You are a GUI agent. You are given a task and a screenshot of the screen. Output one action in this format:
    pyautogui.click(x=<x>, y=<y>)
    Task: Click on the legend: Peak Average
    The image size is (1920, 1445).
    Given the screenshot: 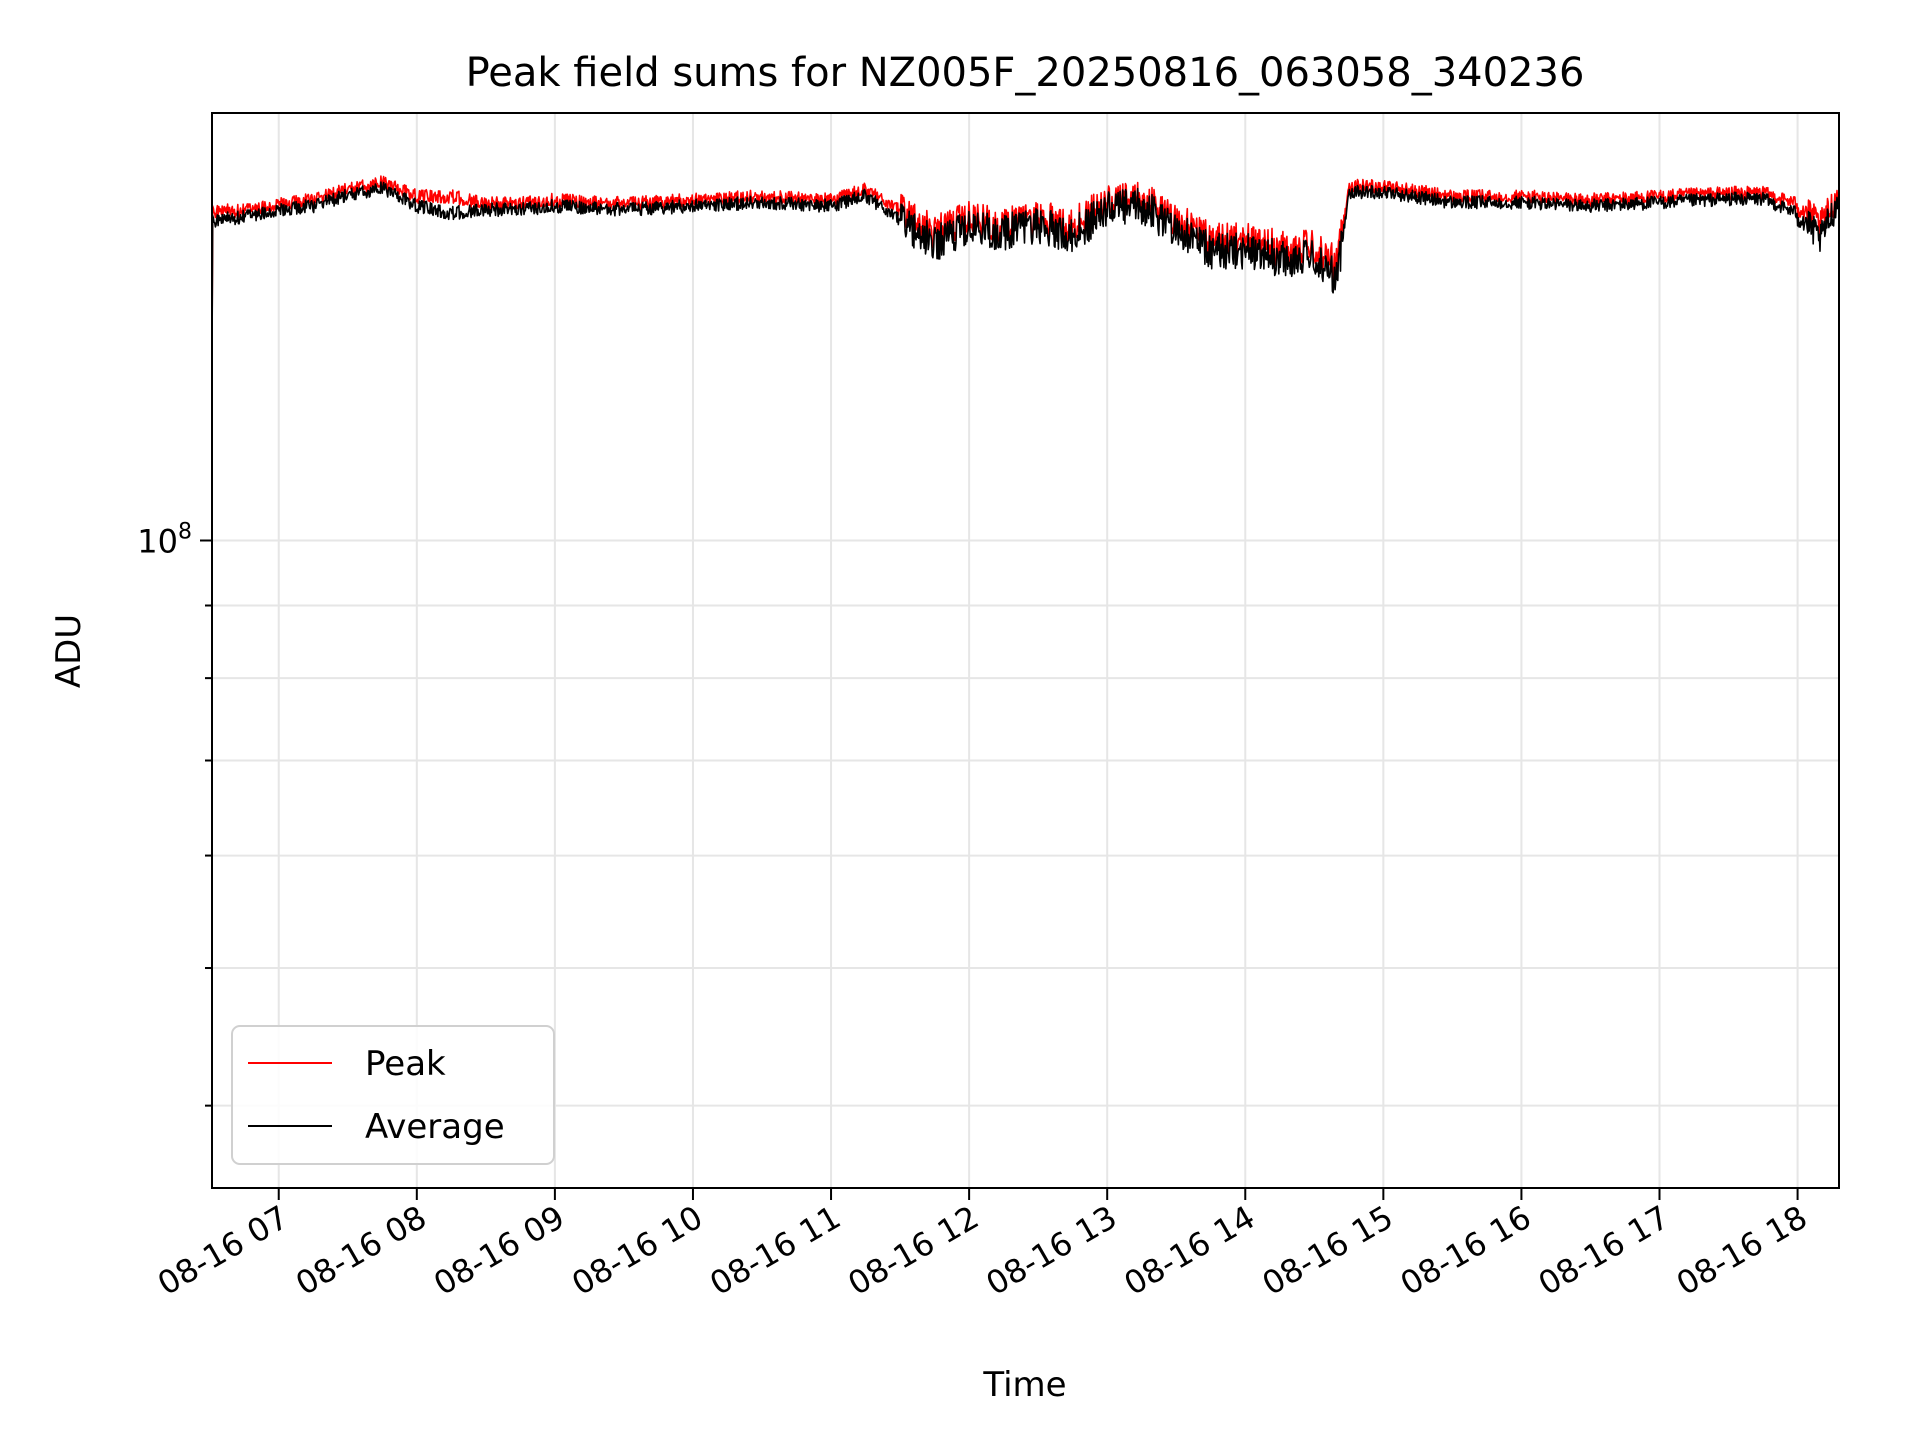 What is the action you would take?
    pyautogui.click(x=393, y=1095)
    